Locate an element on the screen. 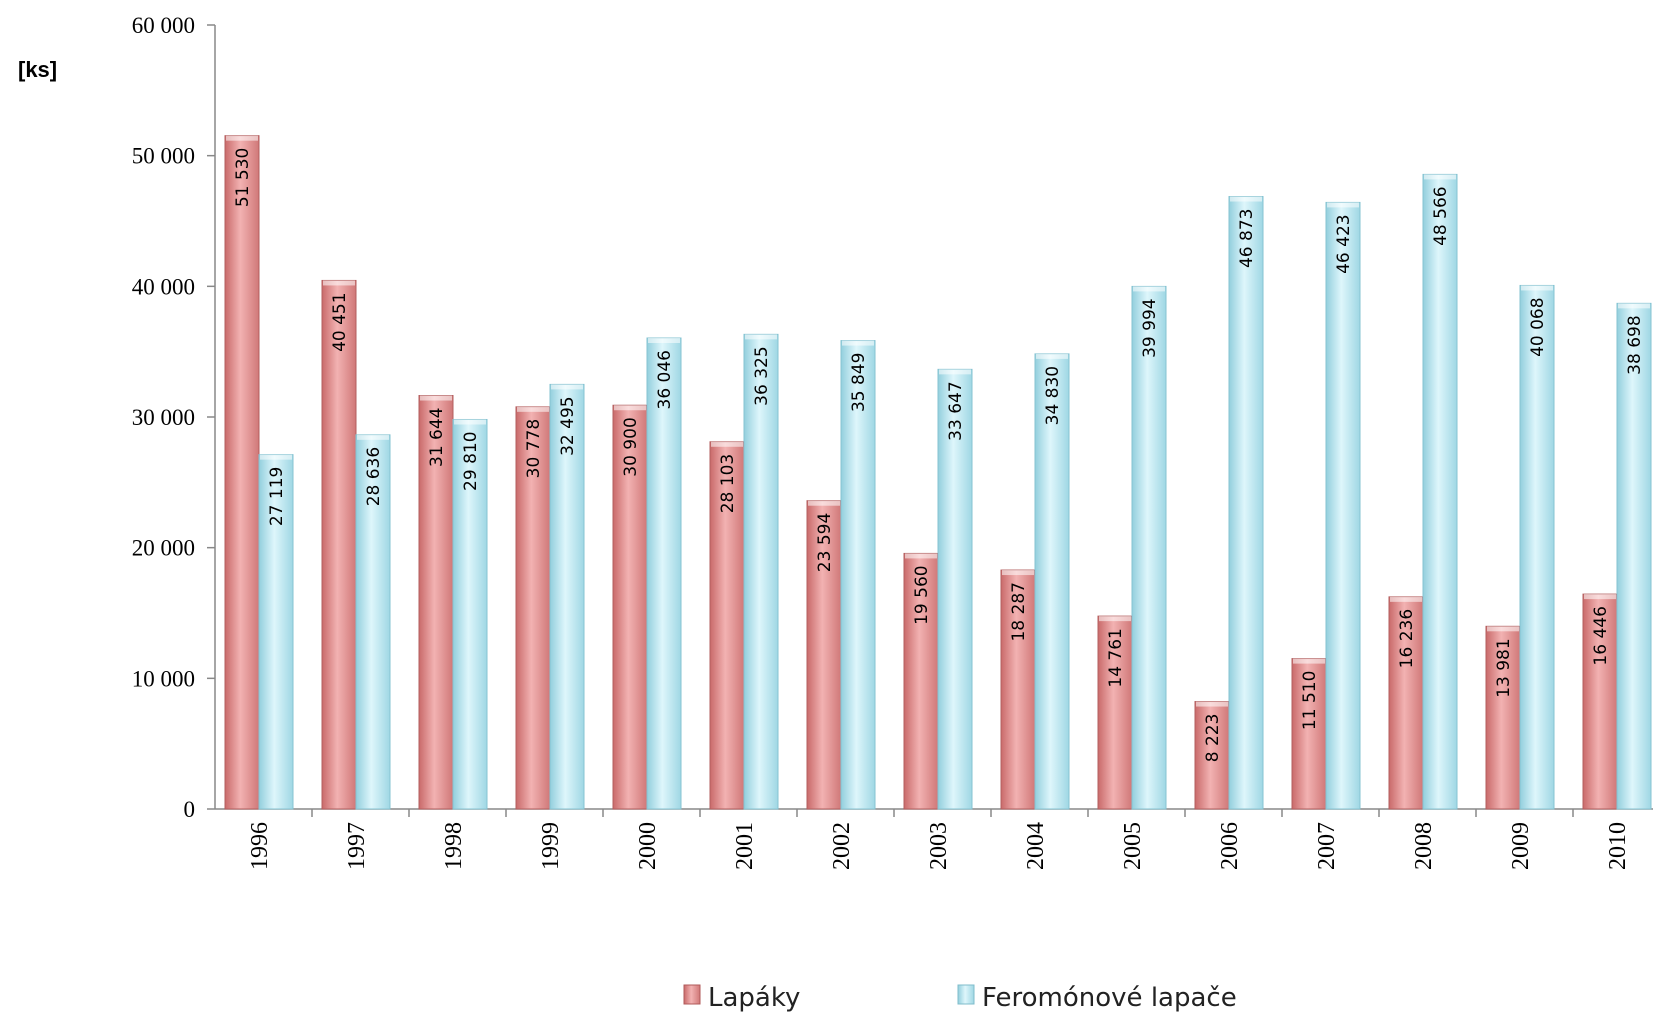 The height and width of the screenshot is (1017, 1653). bar-lapaky-1996 is located at coordinates (242, 472).